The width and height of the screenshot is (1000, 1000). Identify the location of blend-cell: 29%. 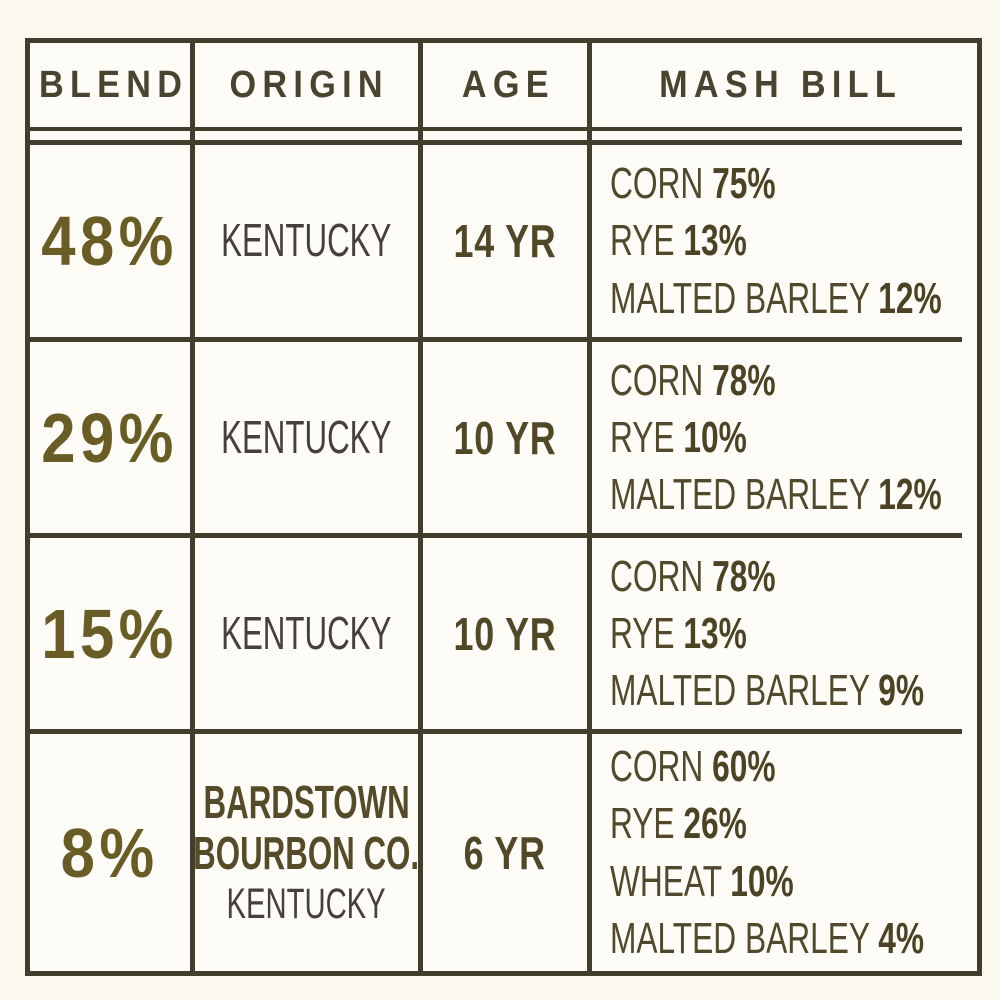
(112, 440).